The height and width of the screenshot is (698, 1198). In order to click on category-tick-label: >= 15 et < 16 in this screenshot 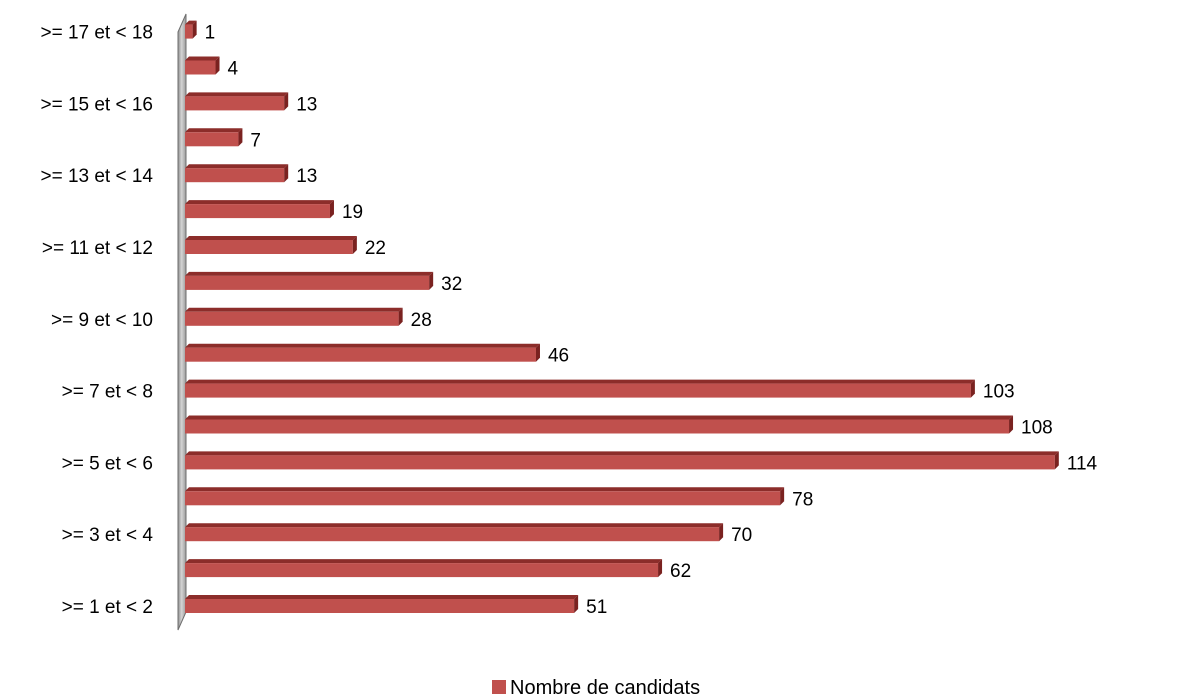, I will do `click(96, 104)`.